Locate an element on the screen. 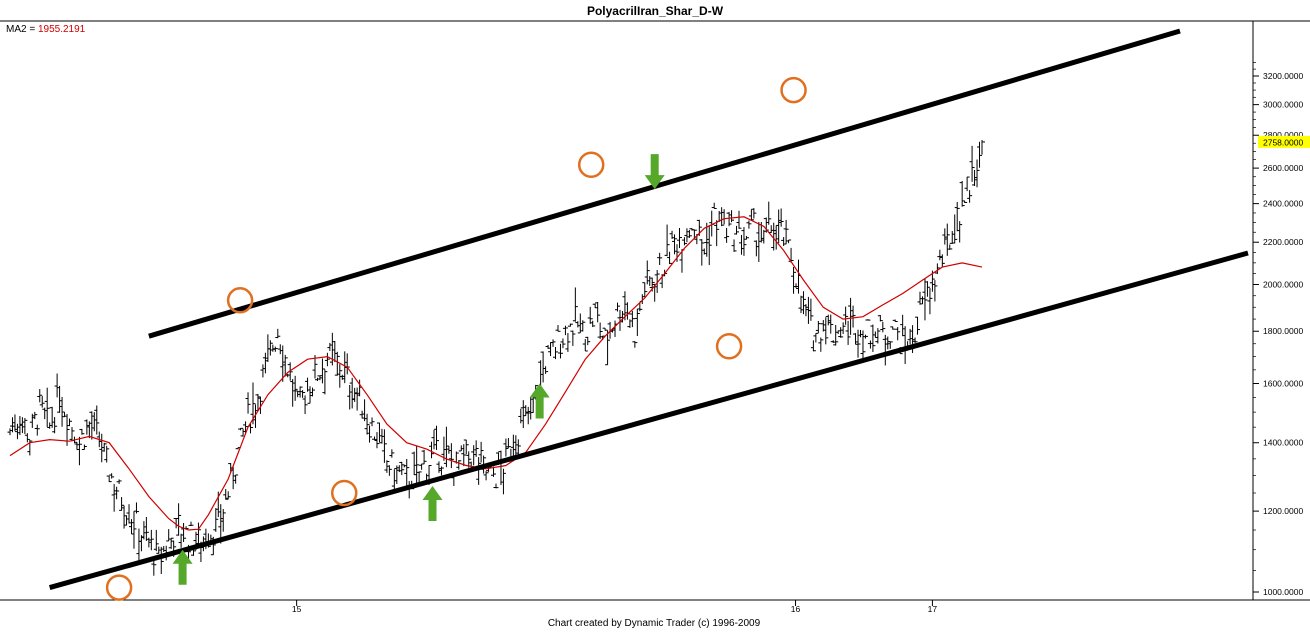  ma-label-equals: = is located at coordinates (32, 29).